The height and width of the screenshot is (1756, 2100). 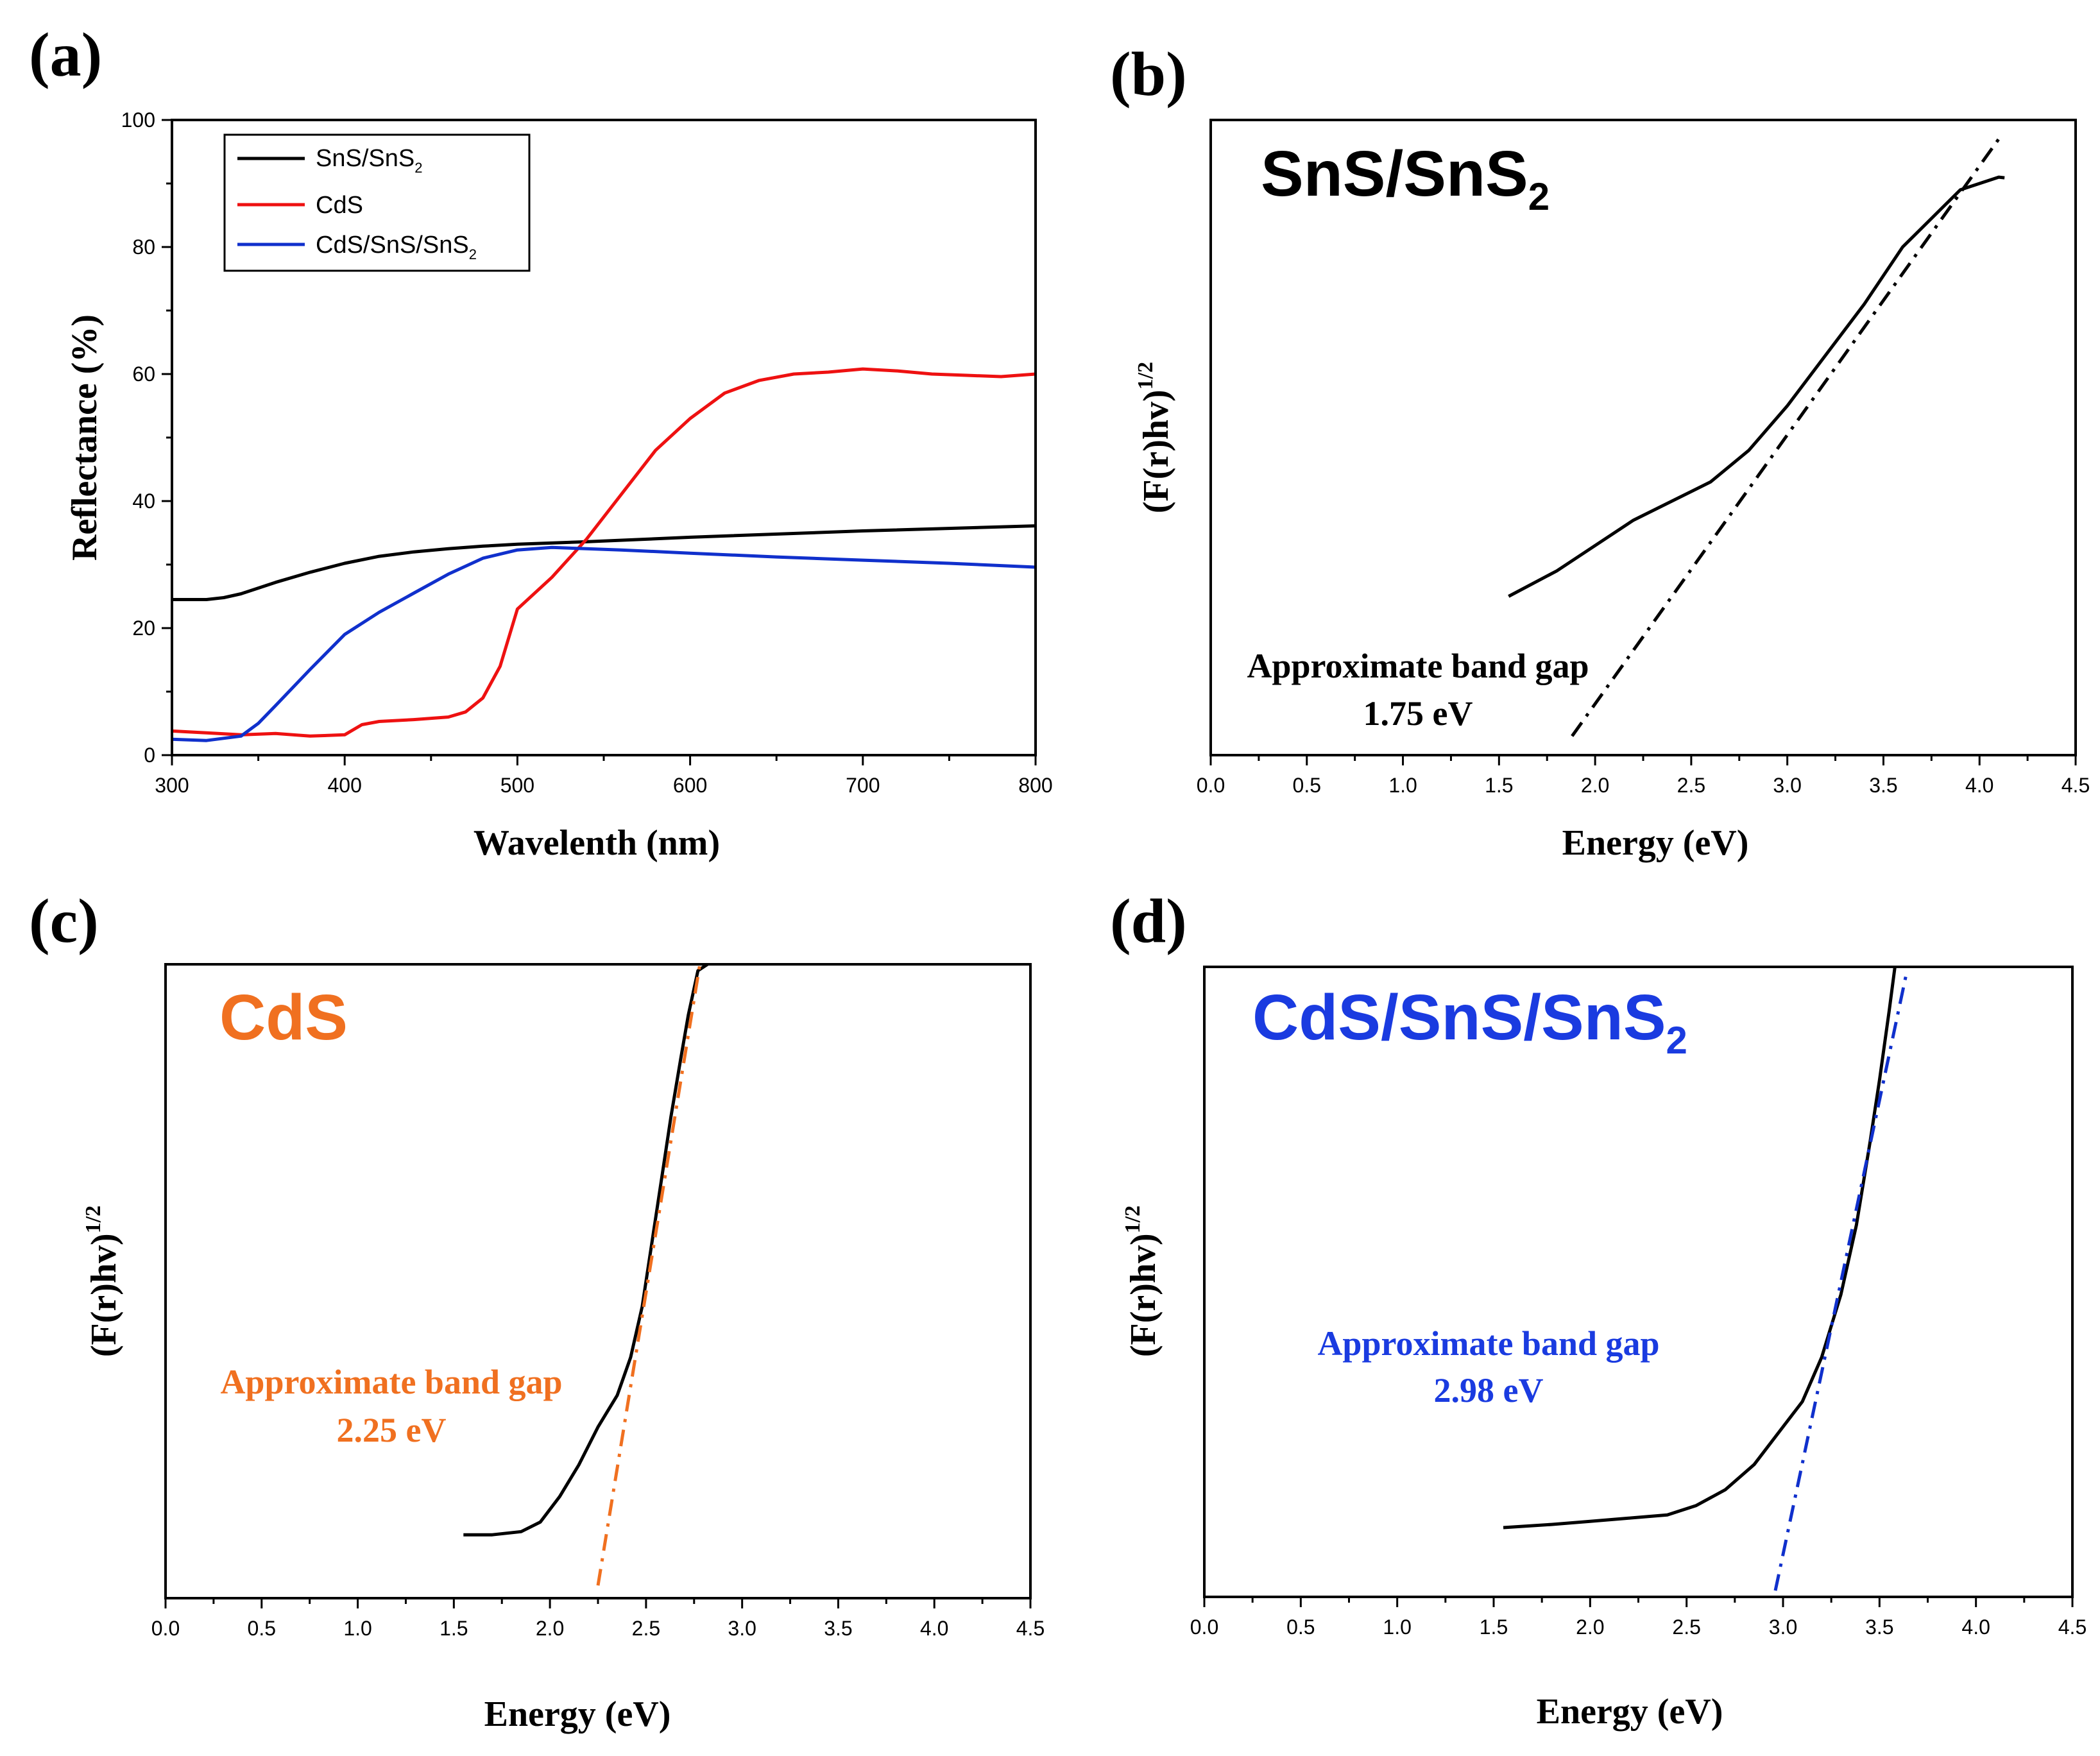 I want to click on panel-b-title: SnS/SnS2, so click(x=1405, y=178).